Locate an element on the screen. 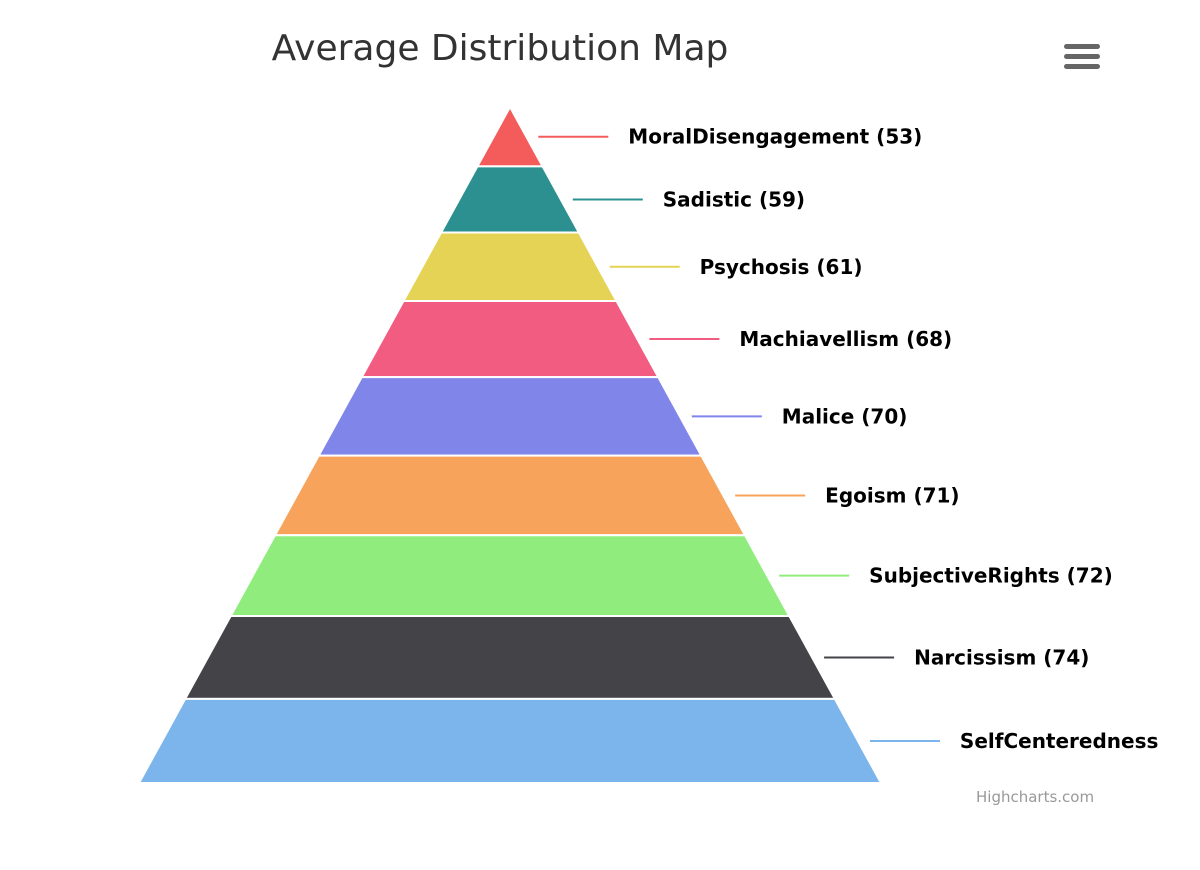  pyramid-segment-sadistic is located at coordinates (510, 199).